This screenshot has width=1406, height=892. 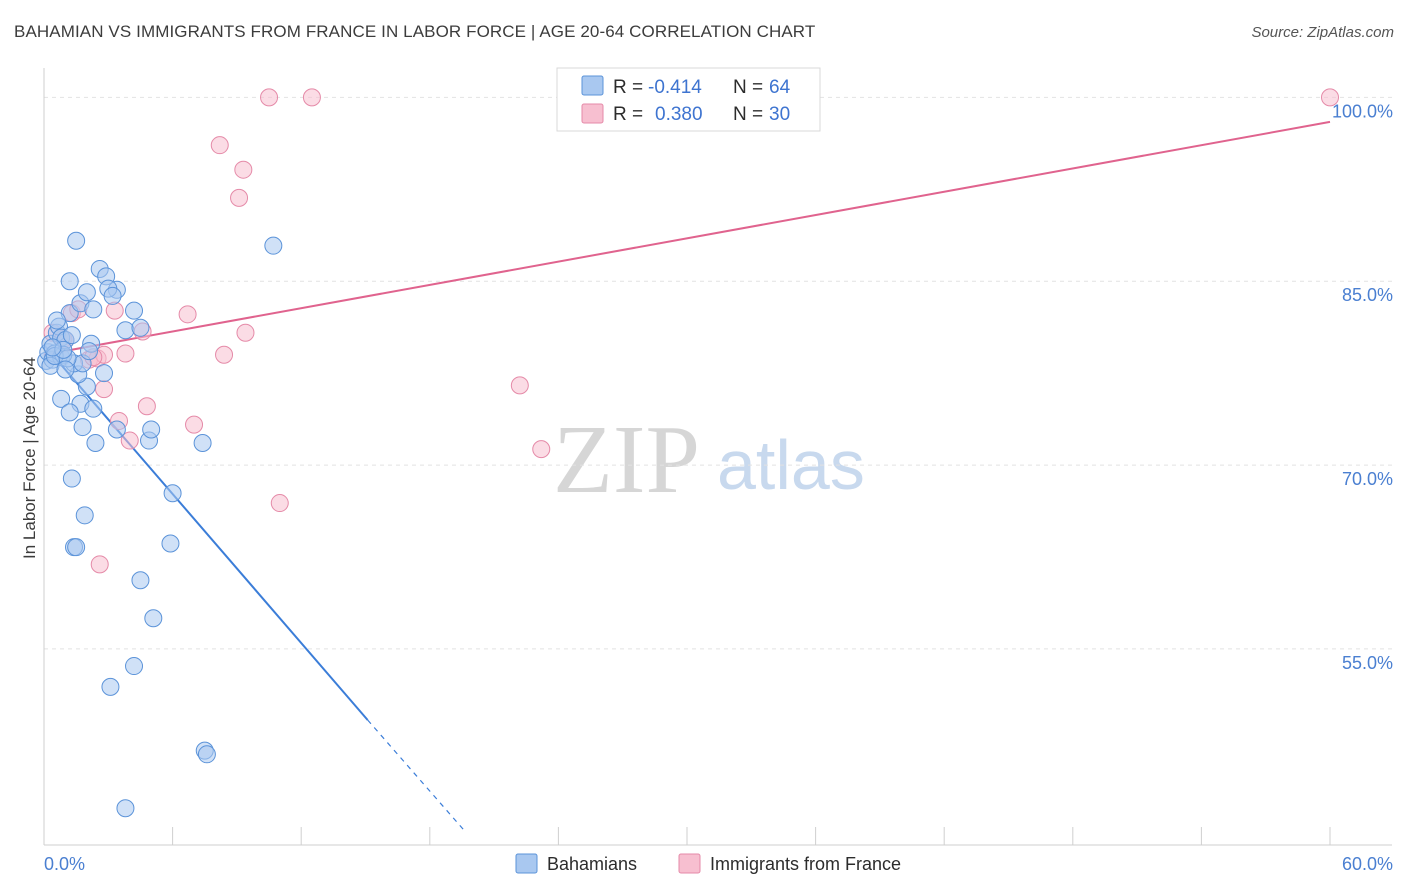 I want to click on y-tick-label: 85.0%, so click(x=1367, y=295).